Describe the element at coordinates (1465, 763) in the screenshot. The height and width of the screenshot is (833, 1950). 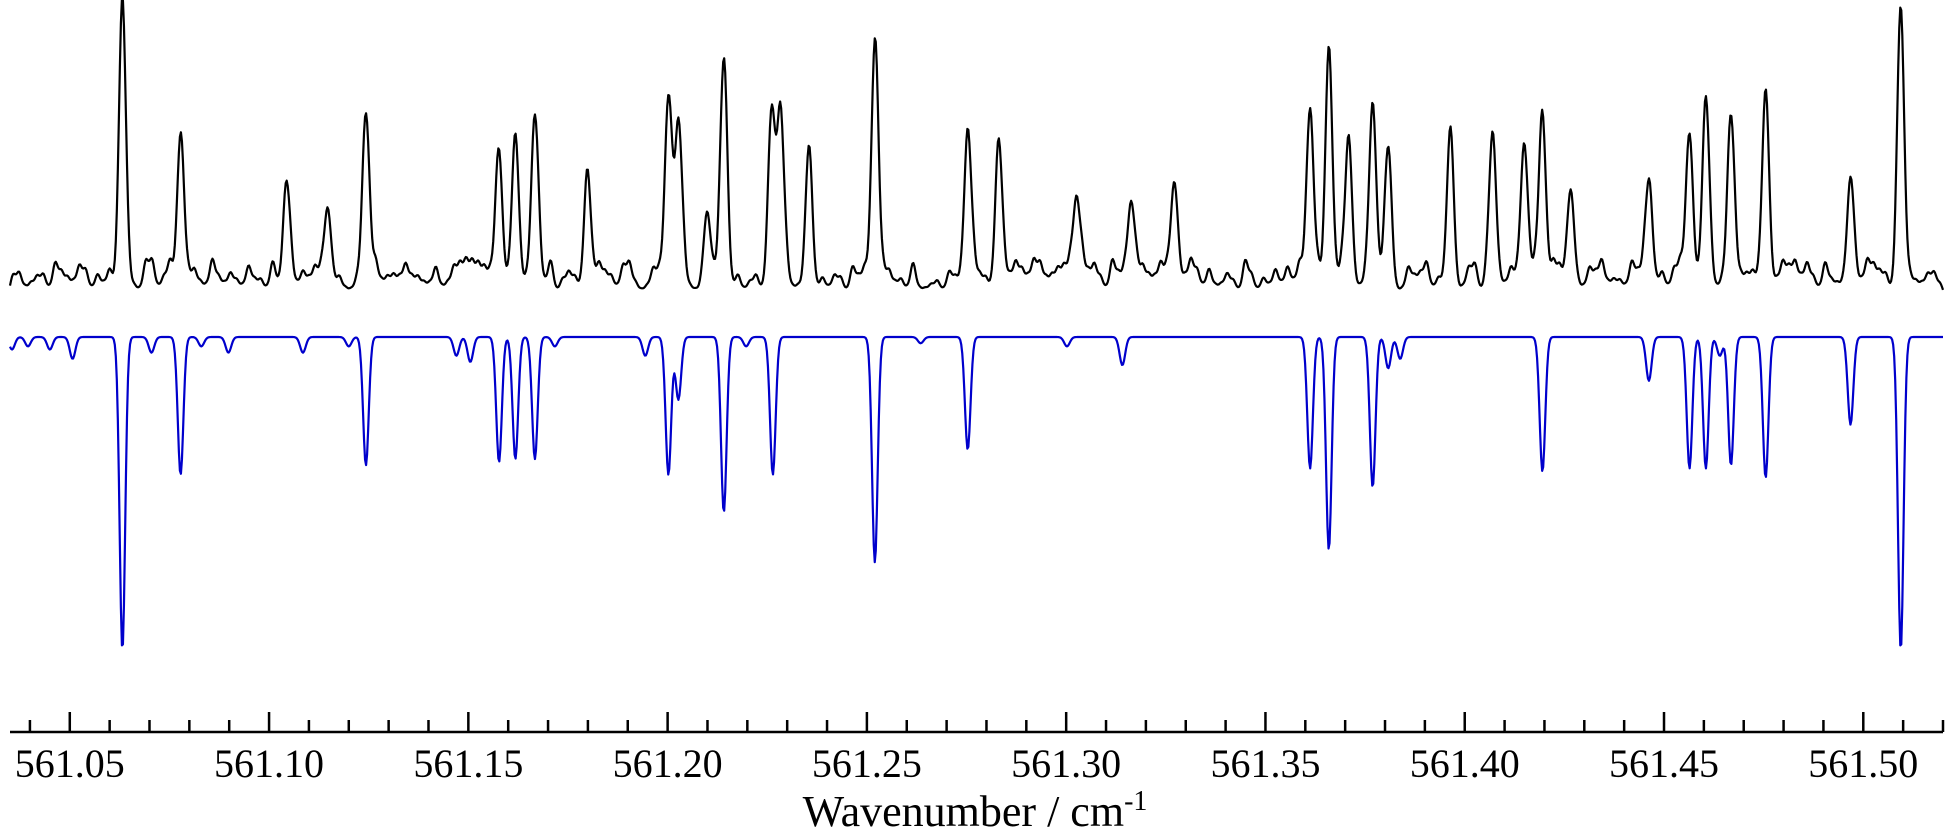
I see `x-tick-label: 561.40` at that location.